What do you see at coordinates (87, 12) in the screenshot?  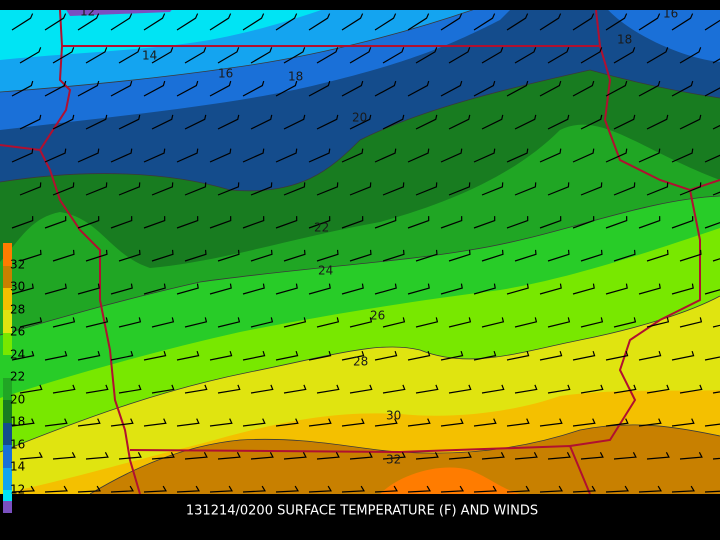 I see `contour-label: 12` at bounding box center [87, 12].